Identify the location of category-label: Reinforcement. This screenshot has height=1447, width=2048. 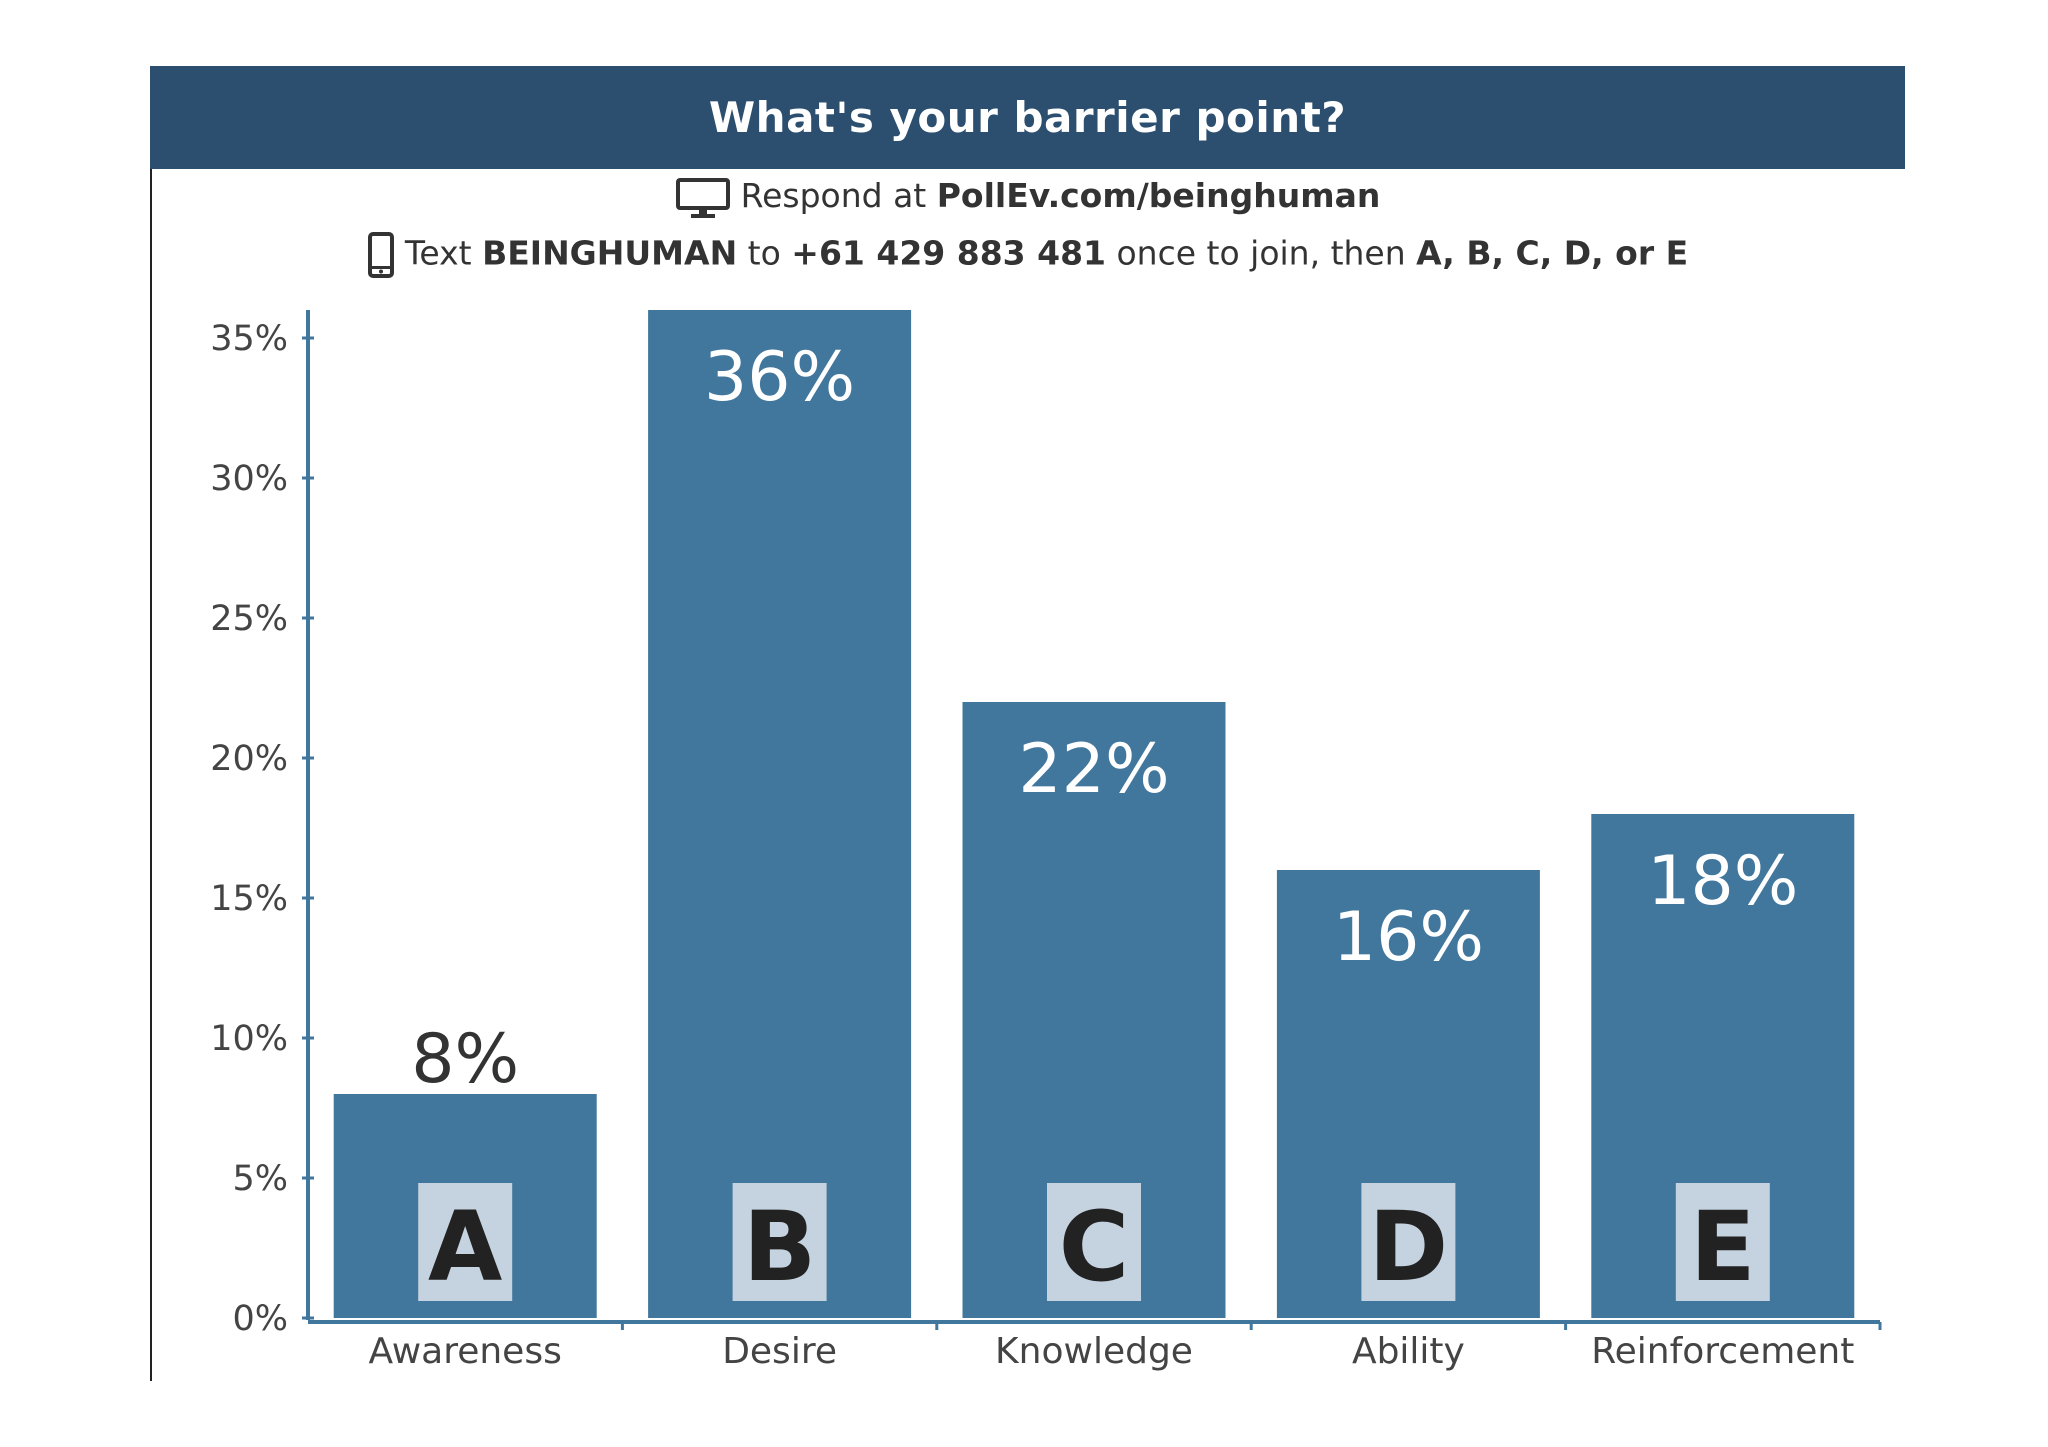
(1722, 1351).